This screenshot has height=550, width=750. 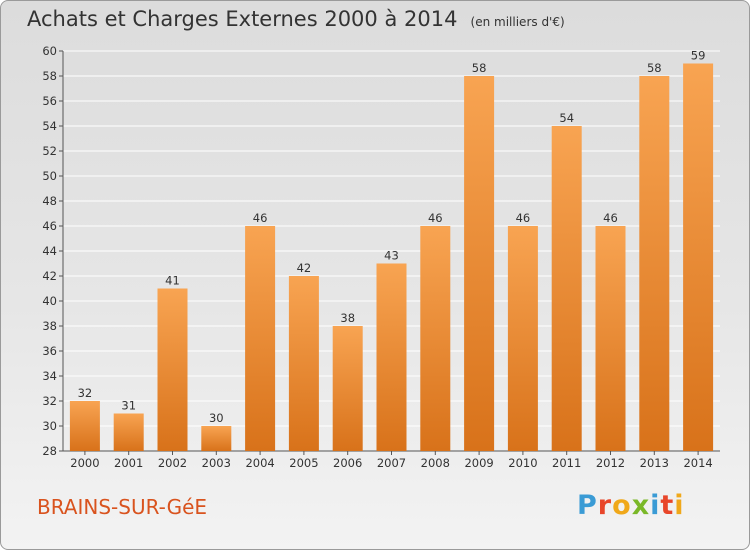 I want to click on bar-2014, so click(x=698, y=257).